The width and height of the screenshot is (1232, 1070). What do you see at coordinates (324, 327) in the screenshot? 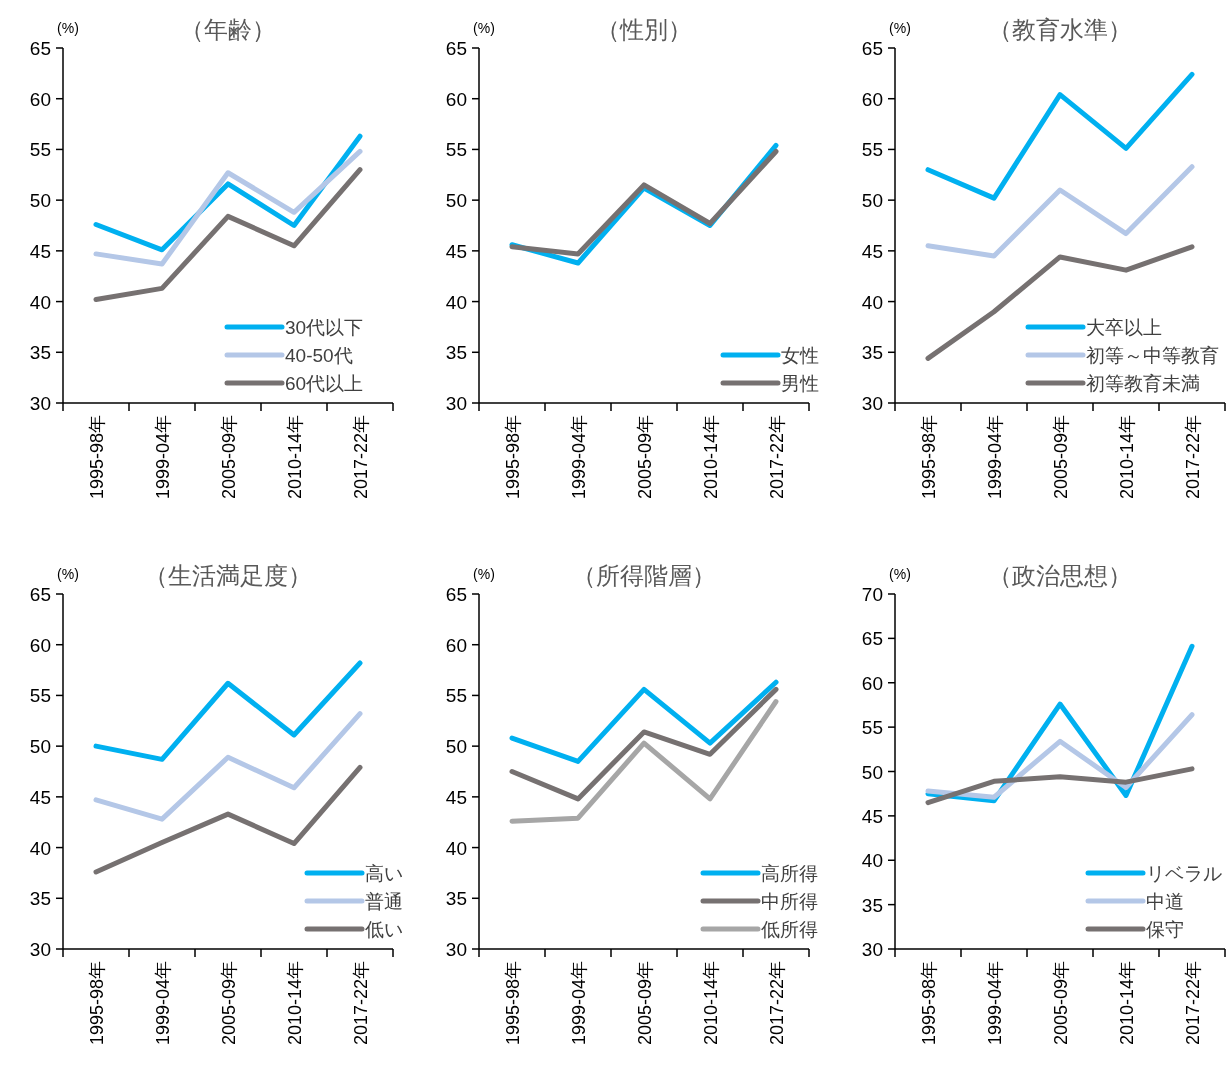
I see `legend-label: 30代以下` at bounding box center [324, 327].